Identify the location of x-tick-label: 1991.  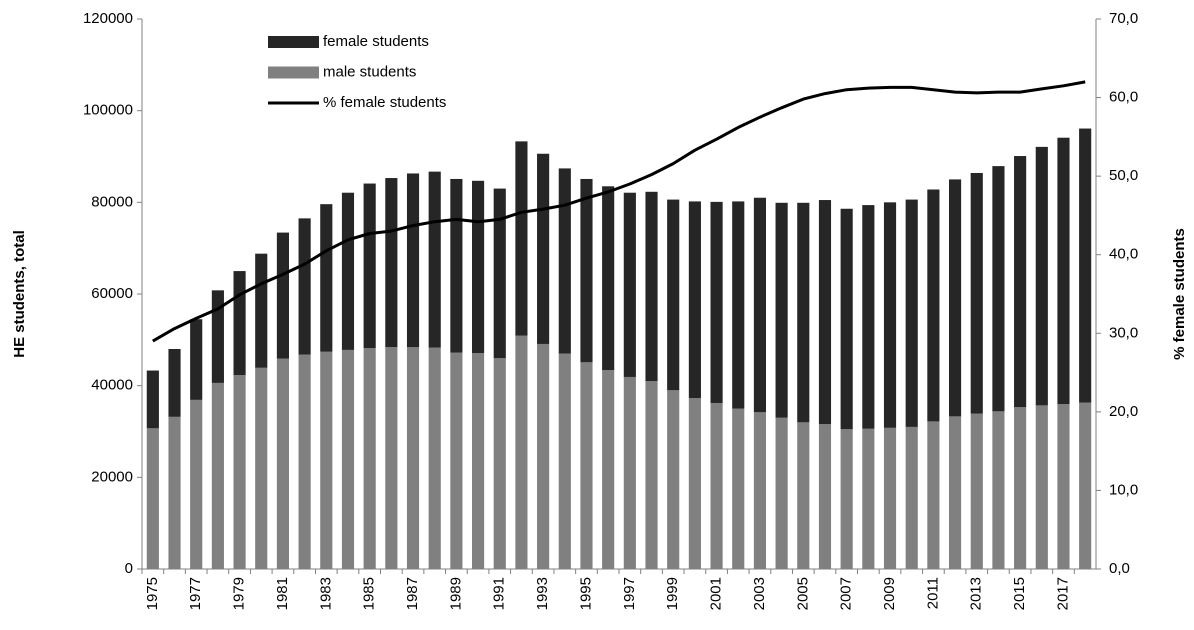
(499, 593).